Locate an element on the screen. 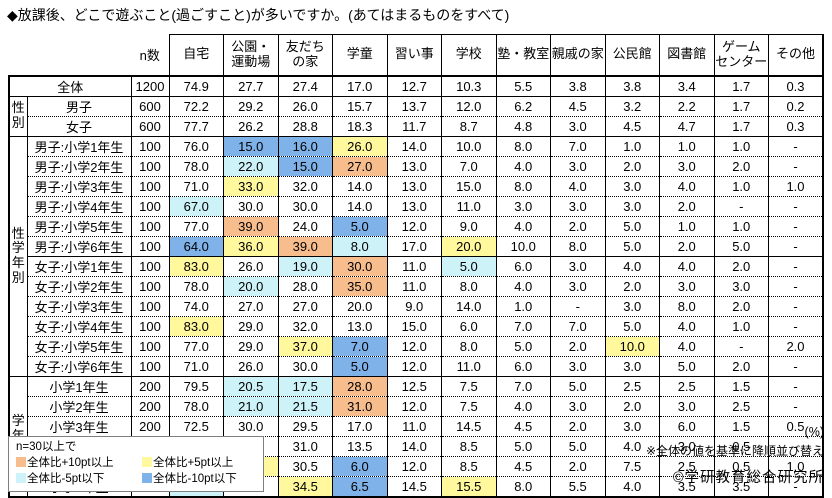  row-label: 男子:小学1年生 is located at coordinates (79, 145).